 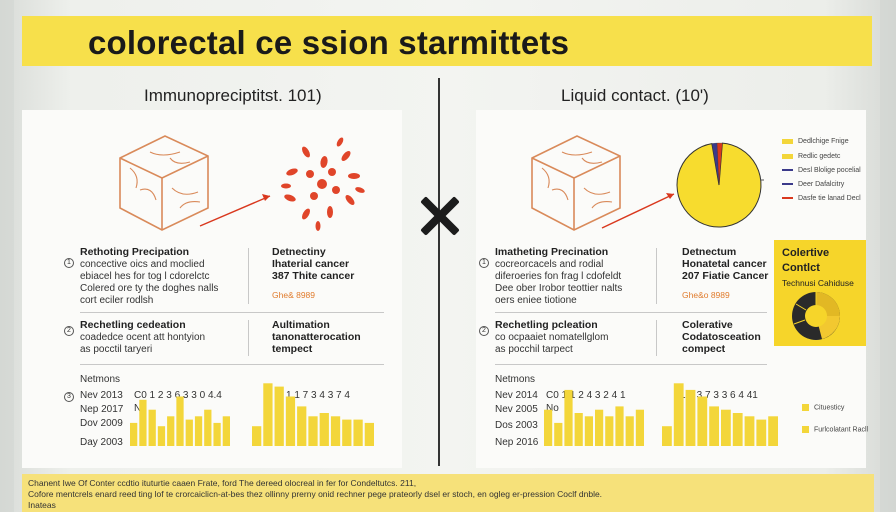 I want to click on left-sec1-right-orange: Ghe& 8989, so click(x=294, y=295).